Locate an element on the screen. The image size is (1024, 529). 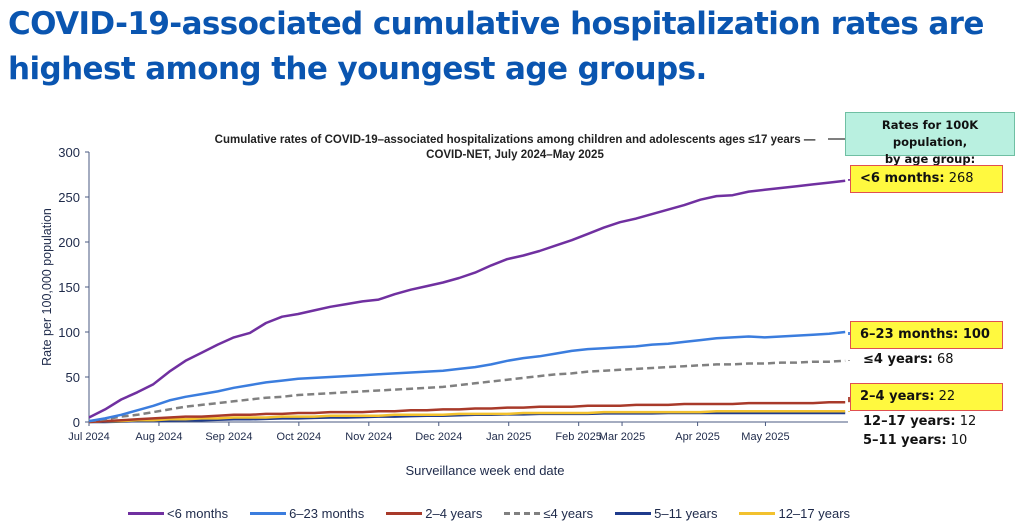
legend-item-3: ≤4 years is located at coordinates (548, 513).